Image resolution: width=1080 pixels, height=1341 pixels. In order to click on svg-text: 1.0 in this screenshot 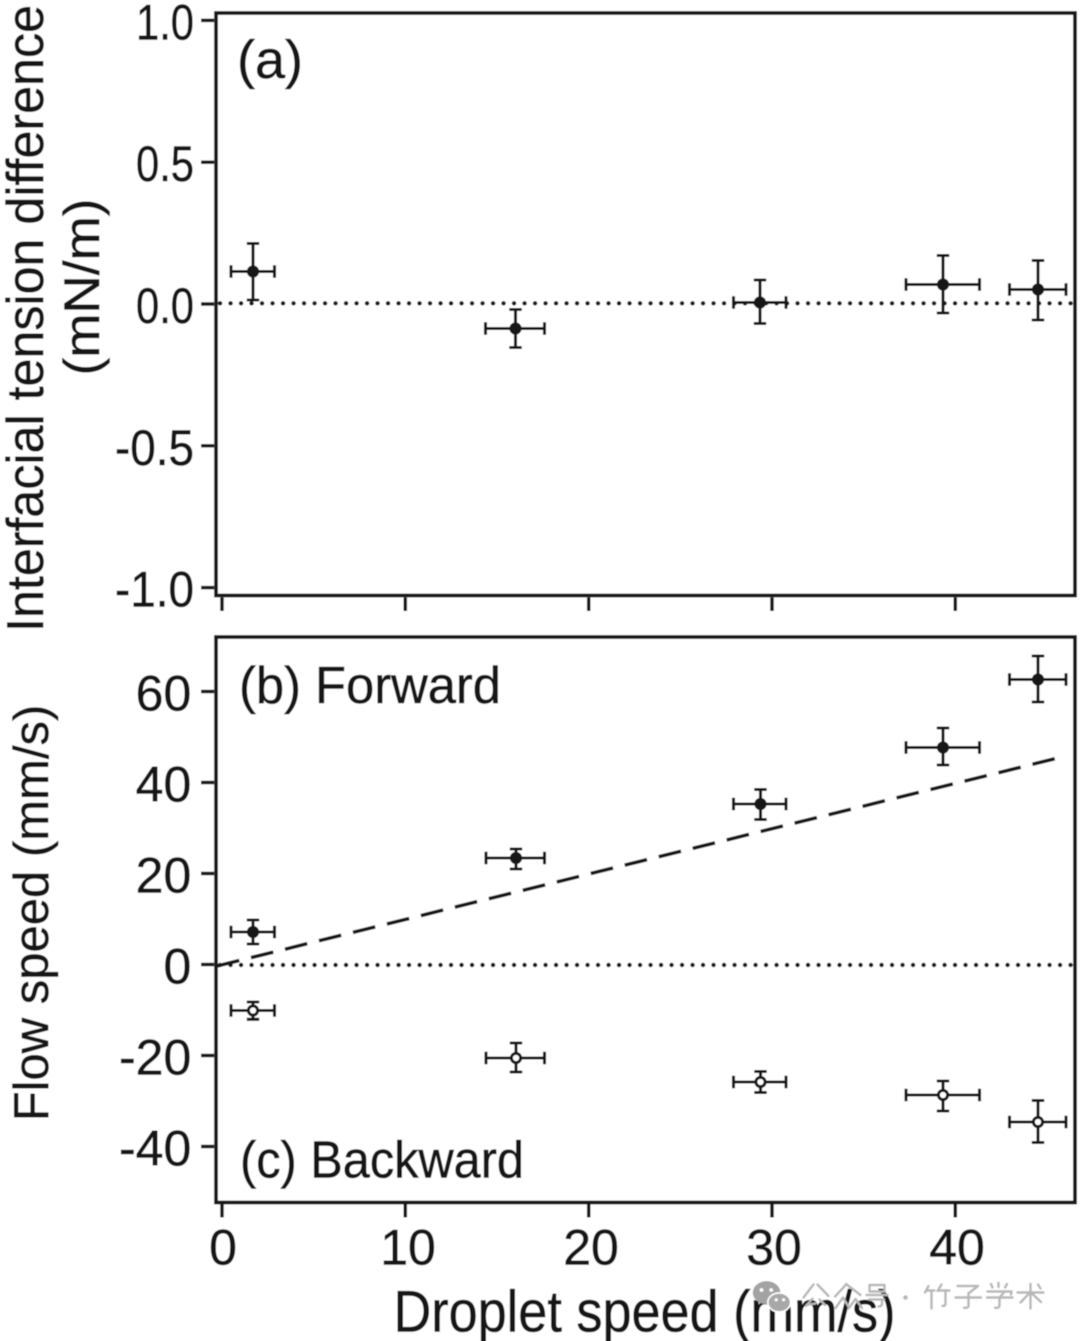, I will do `click(165, 25)`.